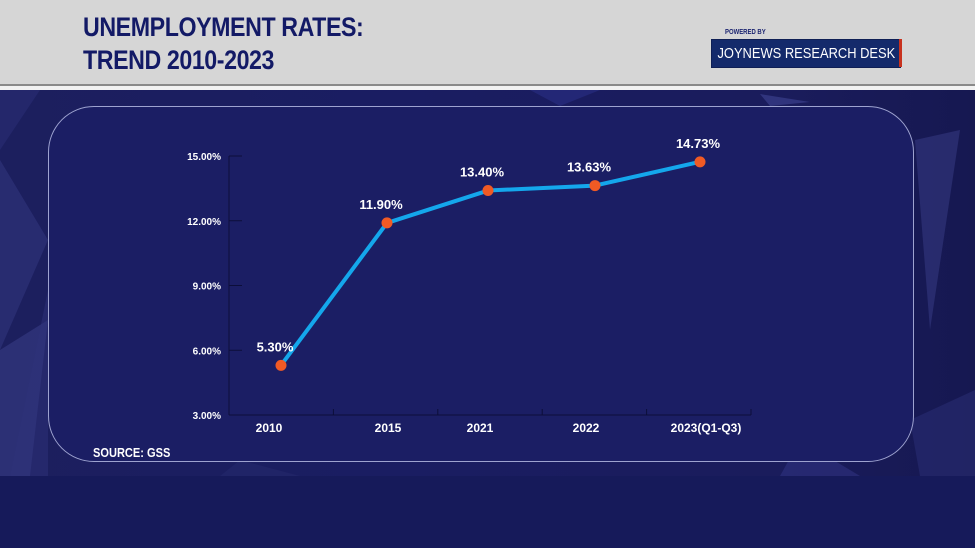  I want to click on data-value-label: 5.30%, so click(275, 346).